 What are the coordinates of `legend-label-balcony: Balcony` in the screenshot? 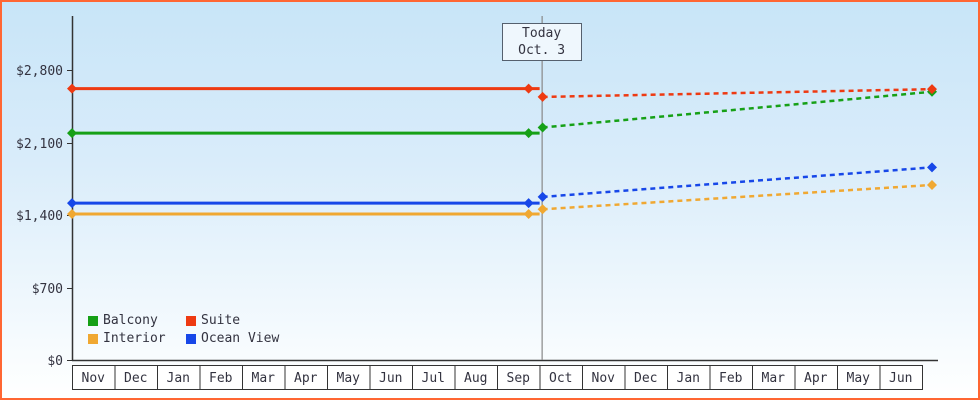 It's located at (130, 320).